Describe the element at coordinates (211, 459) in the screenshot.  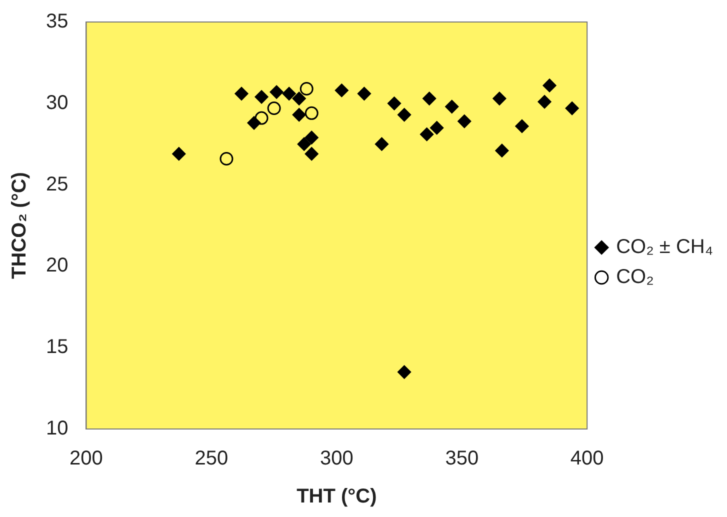
I see `x-tick-label: 250` at that location.